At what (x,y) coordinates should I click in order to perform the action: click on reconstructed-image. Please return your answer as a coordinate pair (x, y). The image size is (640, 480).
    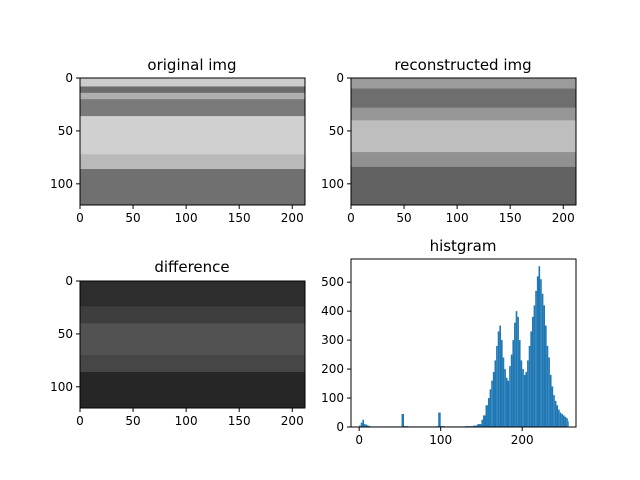
    Looking at the image, I should click on (463, 142).